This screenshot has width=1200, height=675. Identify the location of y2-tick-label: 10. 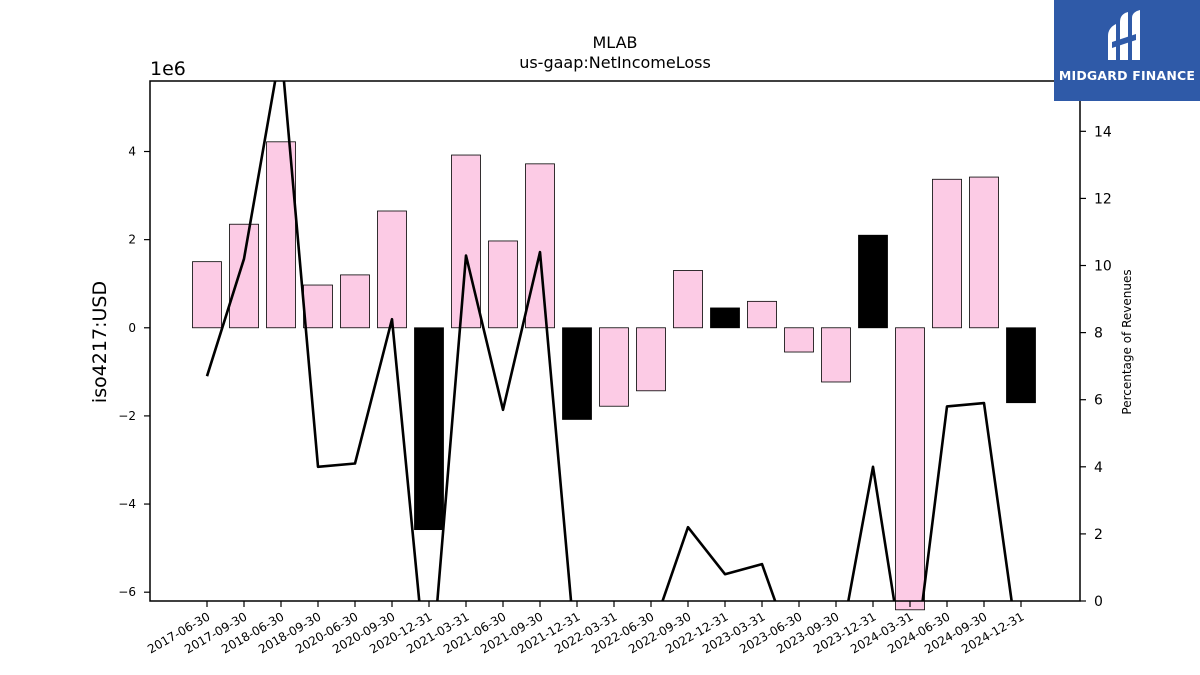
(1103, 267).